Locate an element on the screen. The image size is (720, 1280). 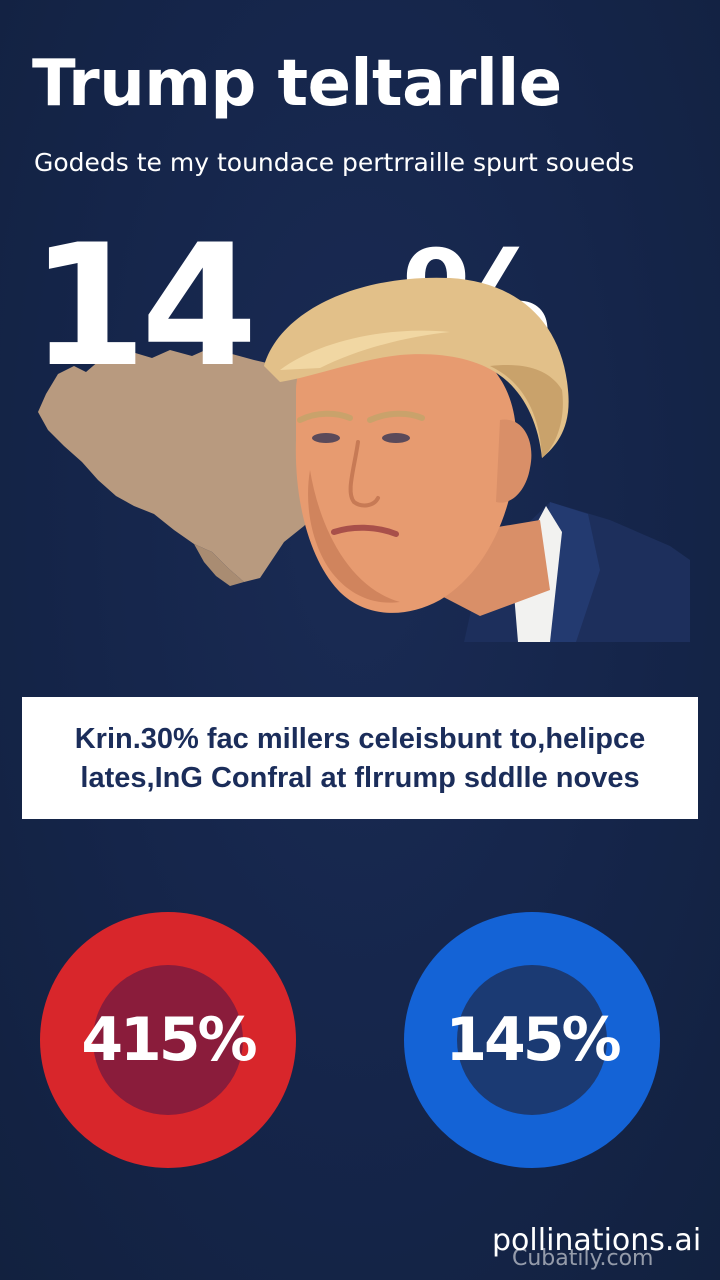
stat-circle-blue: 145% is located at coordinates (532, 1040).